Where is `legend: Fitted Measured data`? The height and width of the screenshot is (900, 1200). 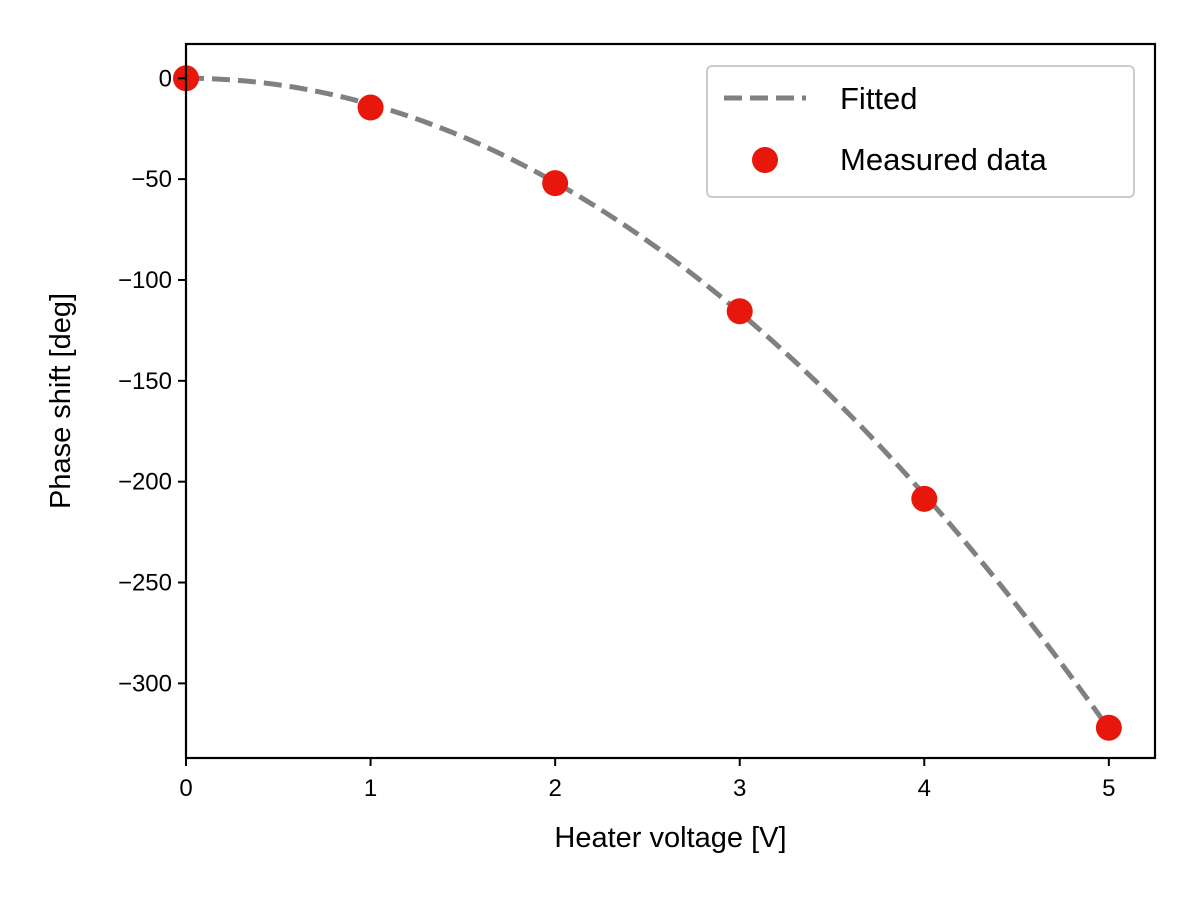
legend: Fitted Measured data is located at coordinates (920, 131).